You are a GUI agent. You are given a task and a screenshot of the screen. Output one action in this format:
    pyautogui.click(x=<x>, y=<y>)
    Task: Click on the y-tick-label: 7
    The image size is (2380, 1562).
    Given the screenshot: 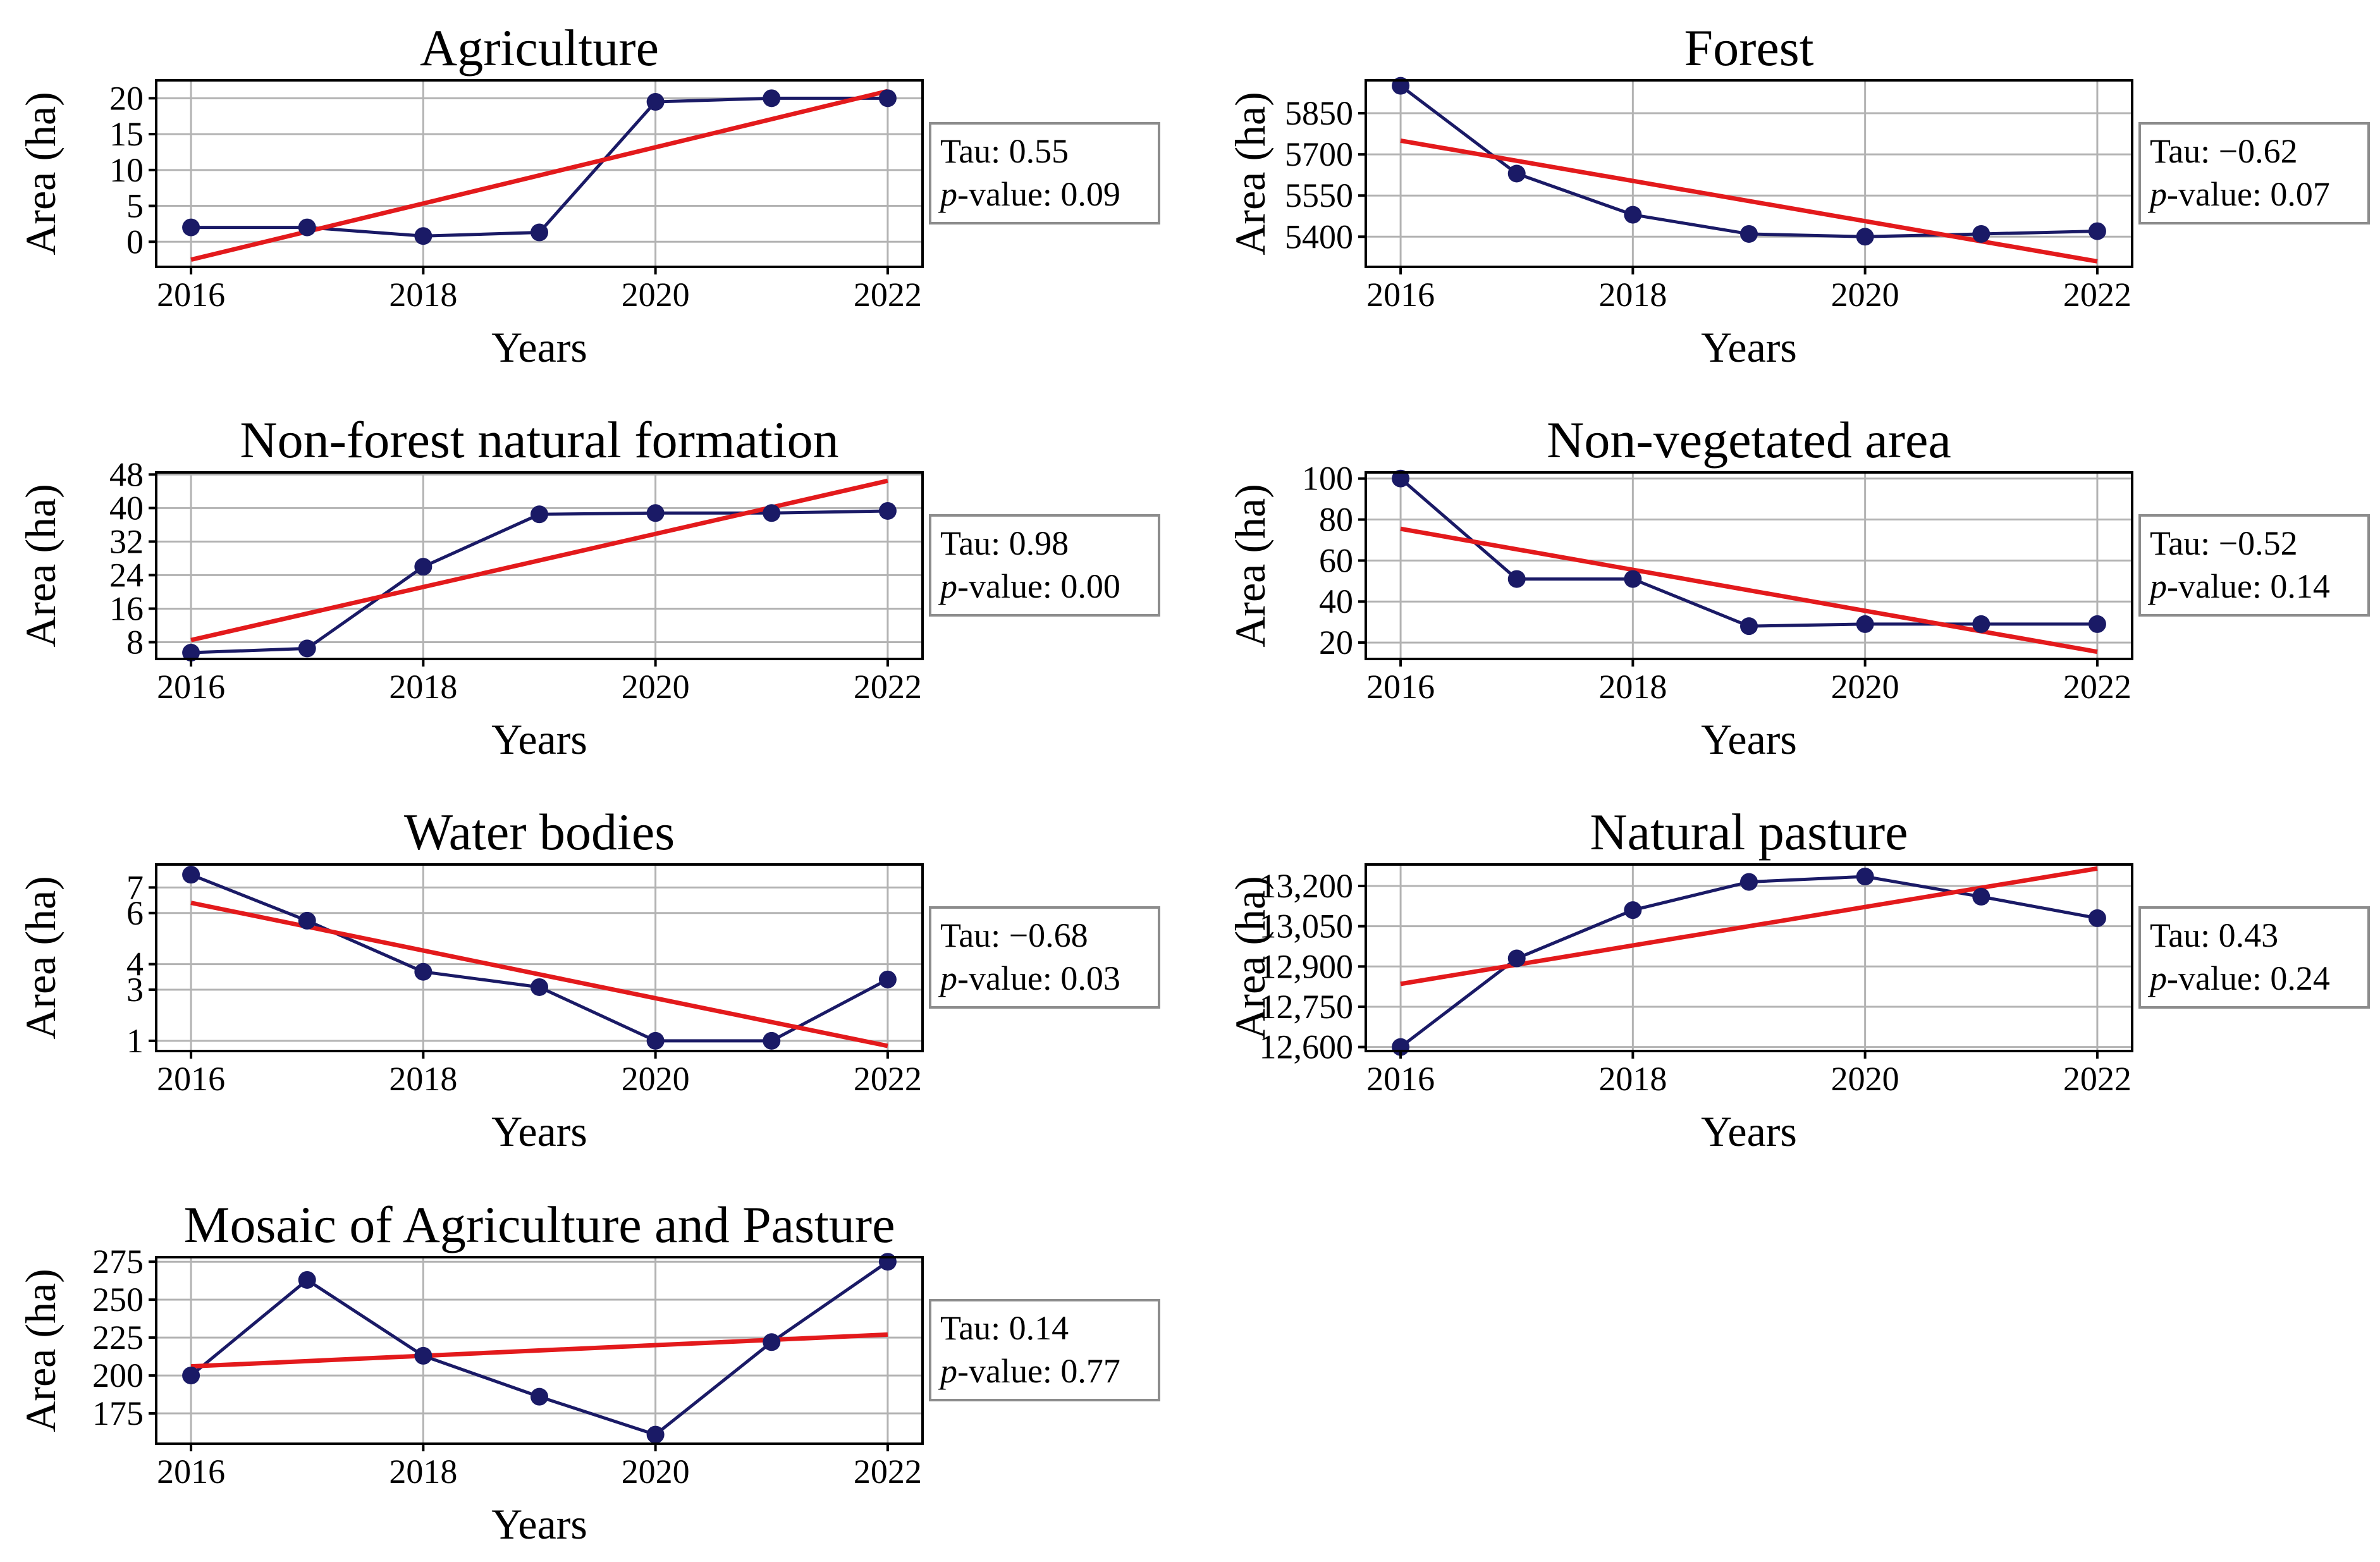 What is the action you would take?
    pyautogui.click(x=135, y=887)
    